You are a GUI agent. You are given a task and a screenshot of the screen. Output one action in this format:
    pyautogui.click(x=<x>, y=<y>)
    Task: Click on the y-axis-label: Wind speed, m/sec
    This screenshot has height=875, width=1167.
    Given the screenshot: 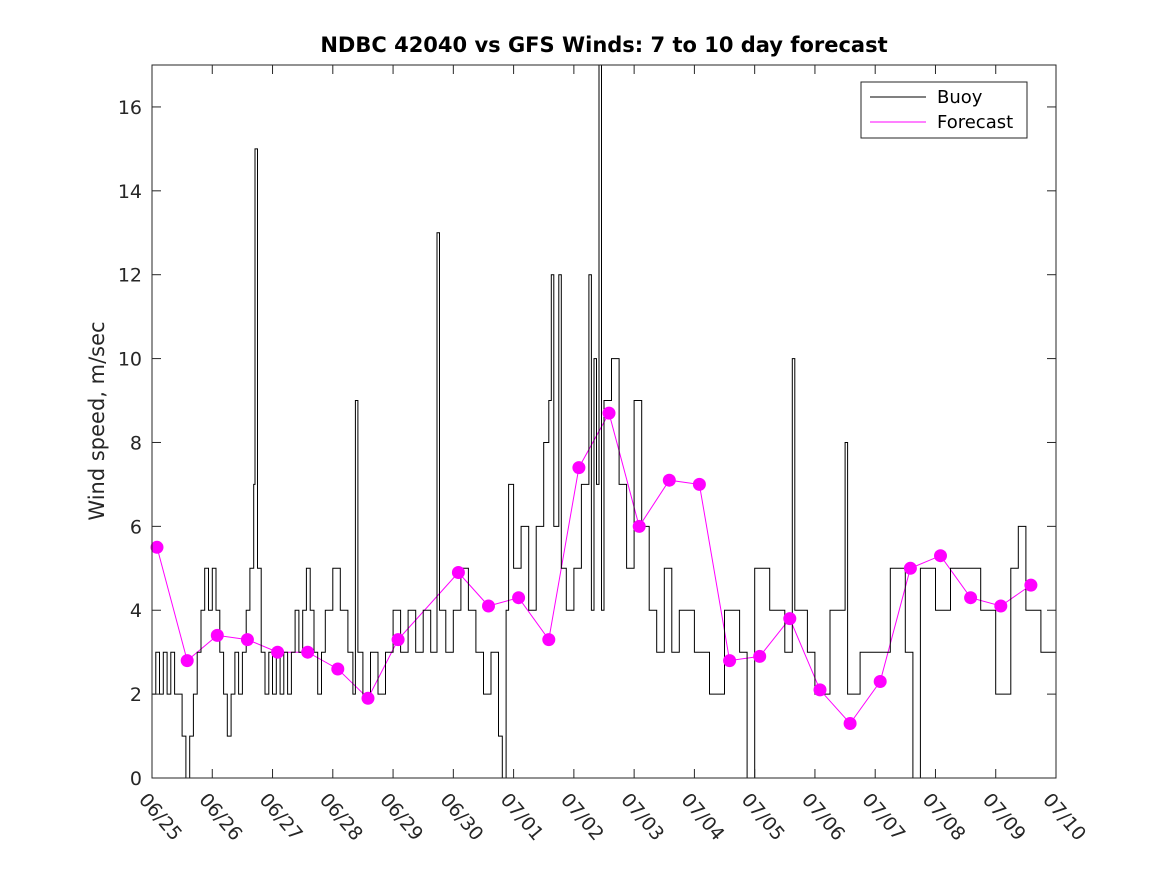 What is the action you would take?
    pyautogui.click(x=97, y=420)
    